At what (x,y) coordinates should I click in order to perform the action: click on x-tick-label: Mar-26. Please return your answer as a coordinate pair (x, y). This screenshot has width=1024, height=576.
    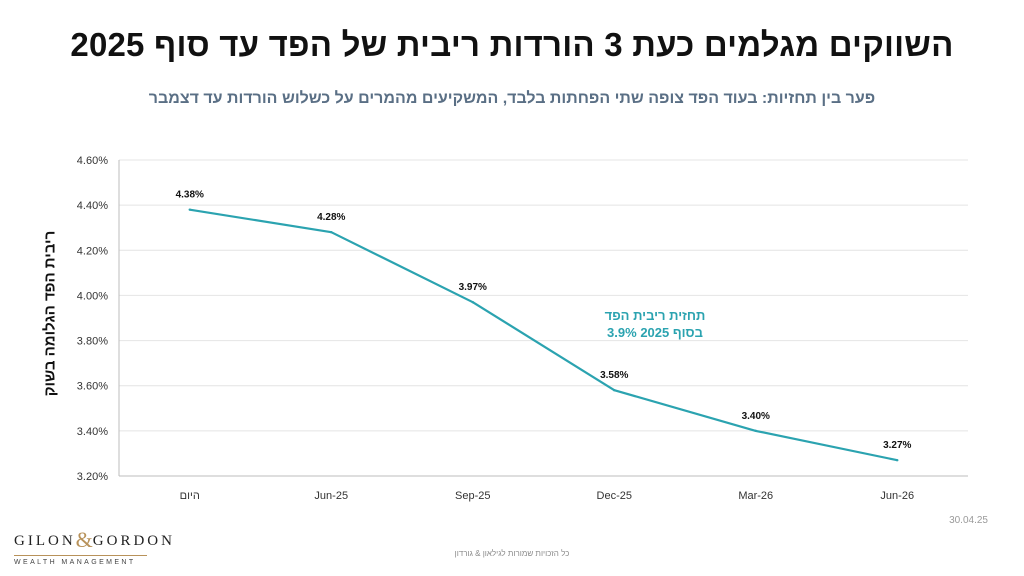
    Looking at the image, I should click on (755, 496).